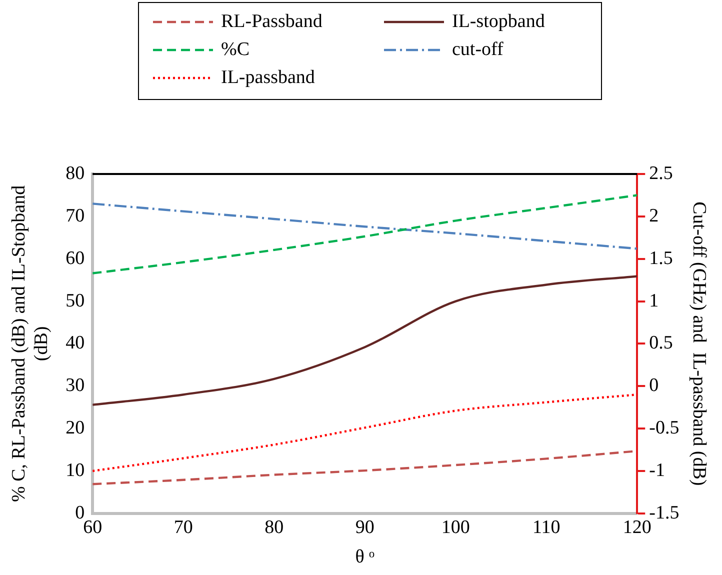  Describe the element at coordinates (478, 50) in the screenshot. I see `legend-label: cut-off` at that location.